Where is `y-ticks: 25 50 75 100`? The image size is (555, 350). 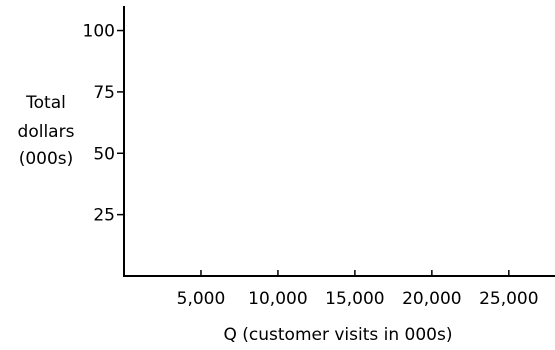 y-ticks: 25 50 75 100 is located at coordinates (103, 124).